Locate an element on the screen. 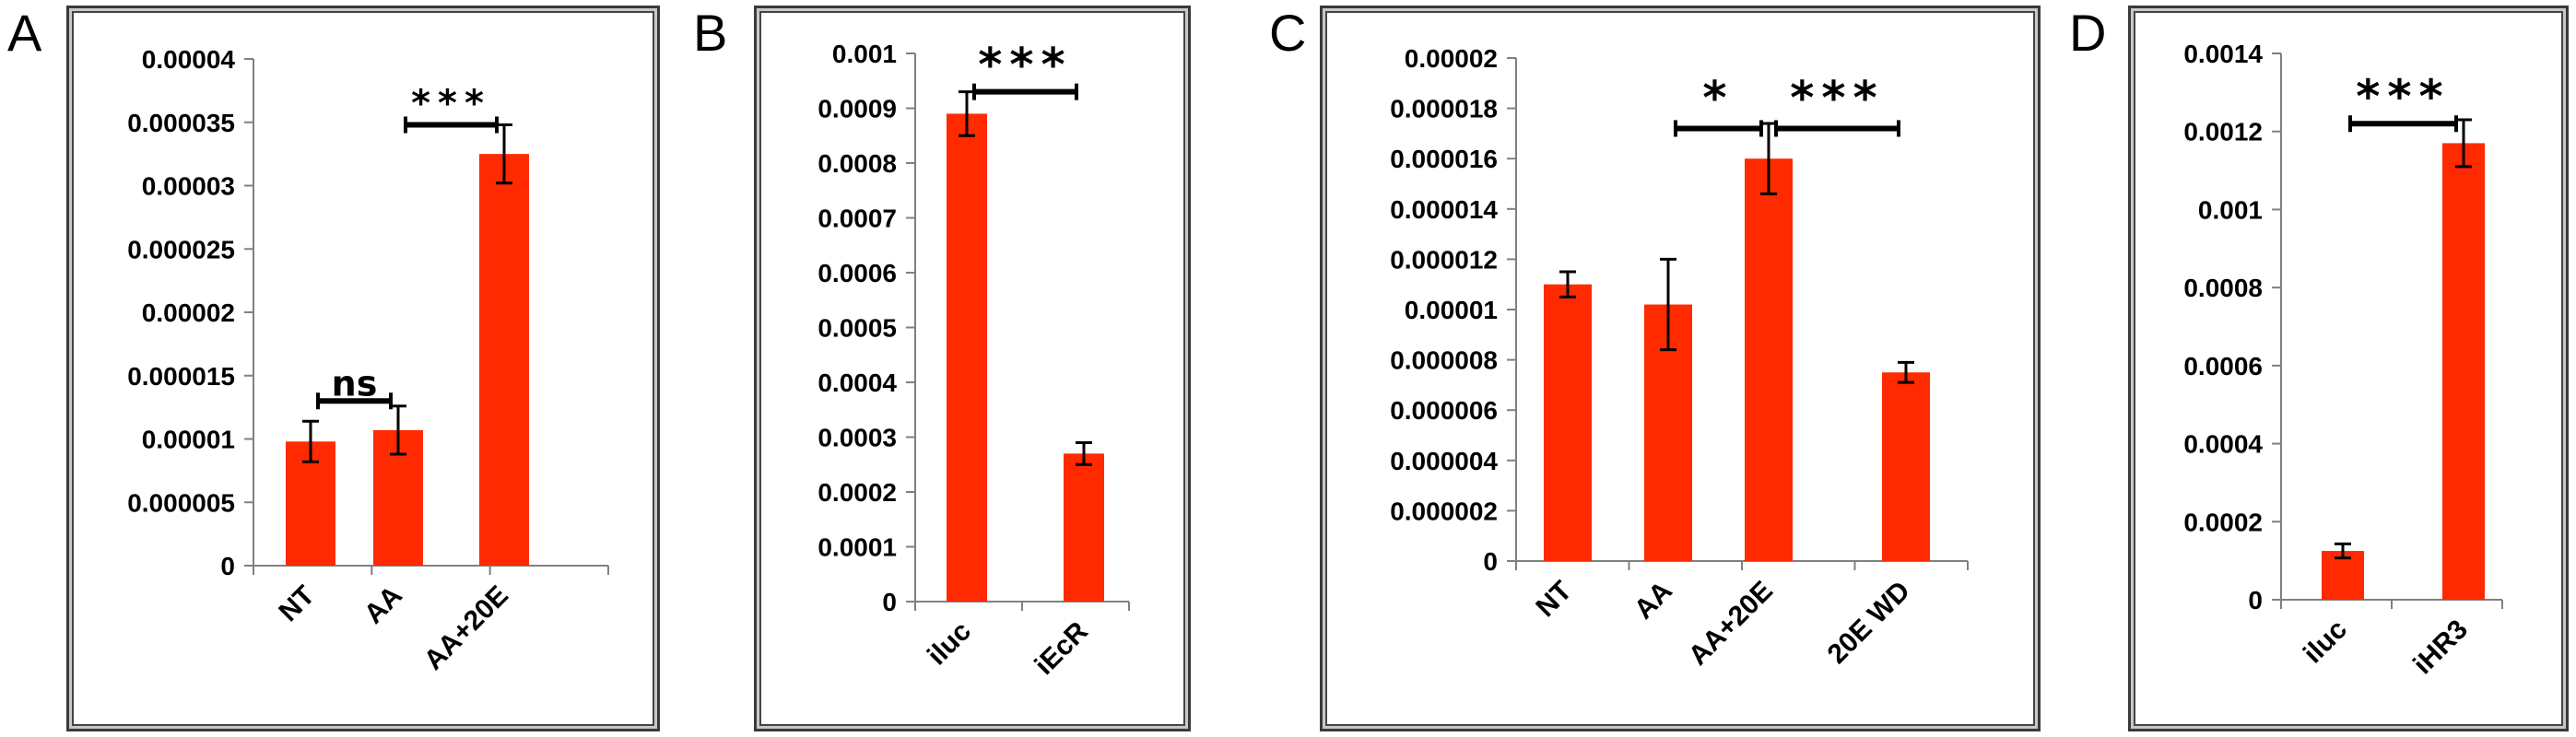  bar-20e-wd is located at coordinates (1906, 466).